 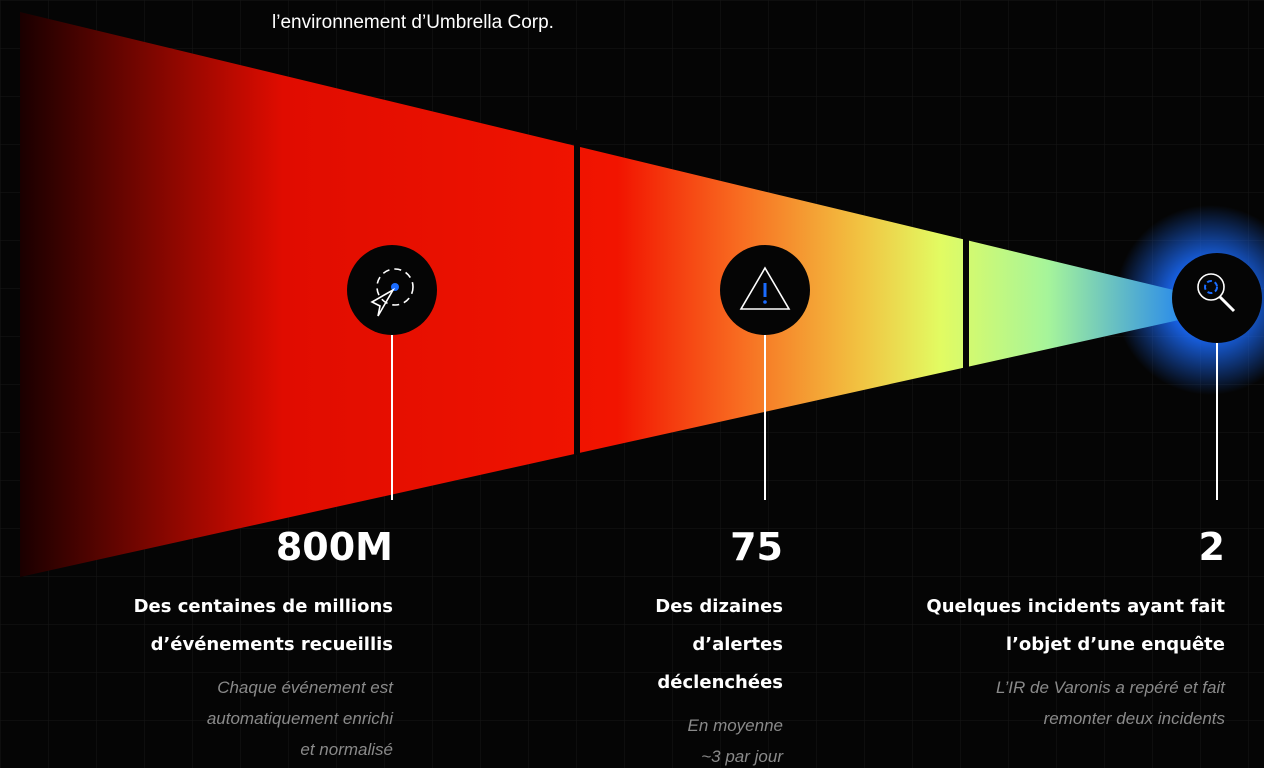 What do you see at coordinates (346, 749) in the screenshot?
I see `note-line: et normalisé` at bounding box center [346, 749].